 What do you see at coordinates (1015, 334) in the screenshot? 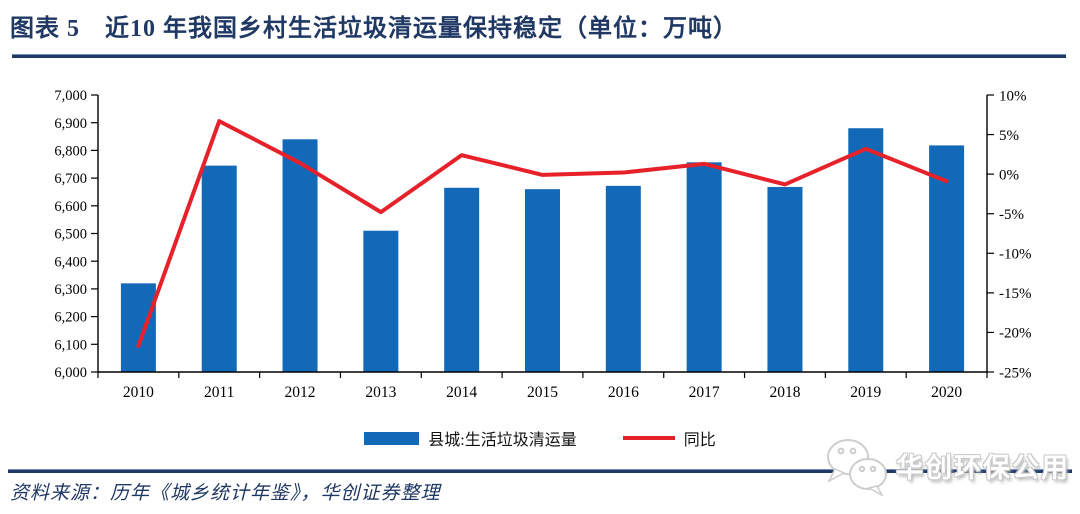
I see `right-axis-tick-label: -20%` at bounding box center [1015, 334].